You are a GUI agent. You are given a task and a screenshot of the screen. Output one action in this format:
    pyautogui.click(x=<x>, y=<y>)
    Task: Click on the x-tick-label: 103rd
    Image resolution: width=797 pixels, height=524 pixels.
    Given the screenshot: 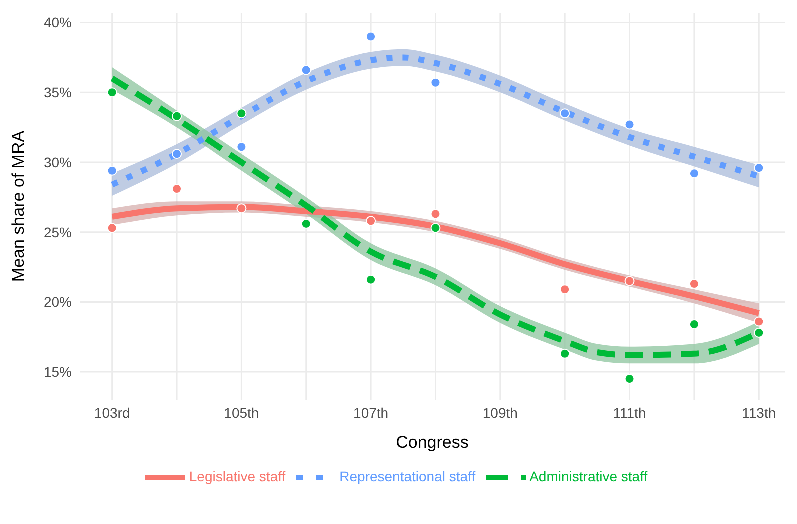 What is the action you would take?
    pyautogui.click(x=112, y=412)
    